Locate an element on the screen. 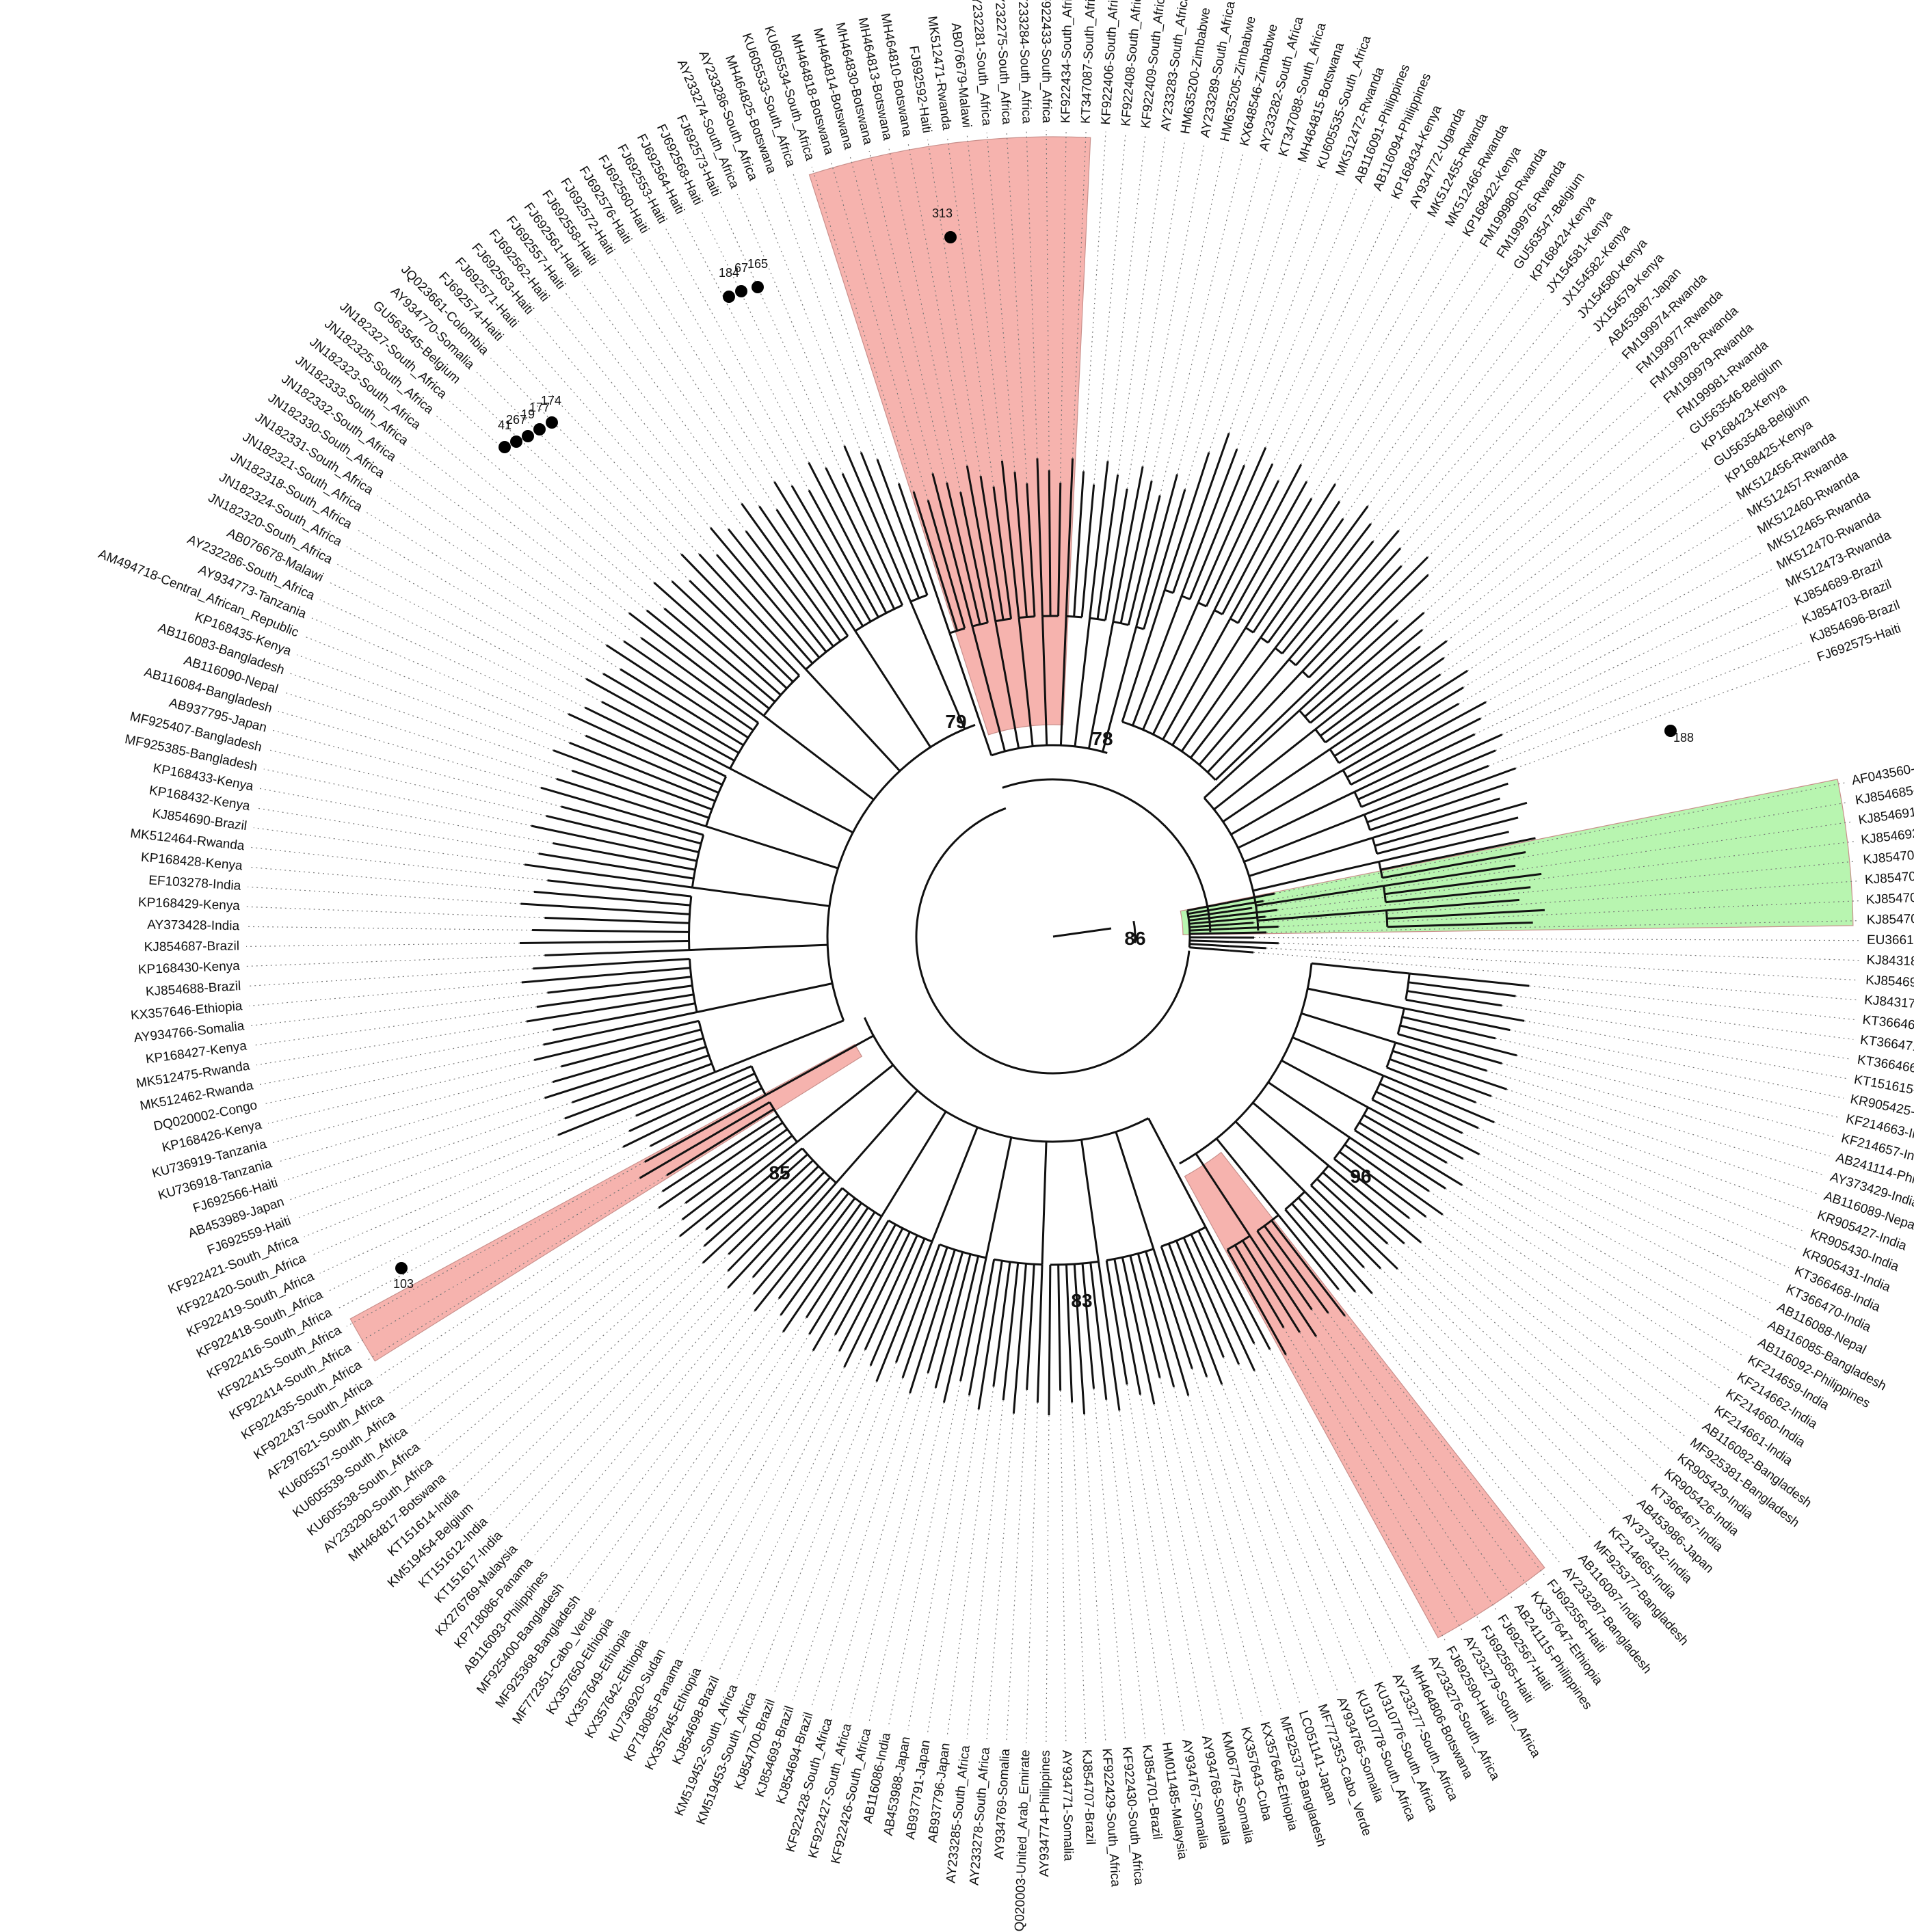 This screenshot has width=1914, height=1932. marker-label: 177 is located at coordinates (539, 407).